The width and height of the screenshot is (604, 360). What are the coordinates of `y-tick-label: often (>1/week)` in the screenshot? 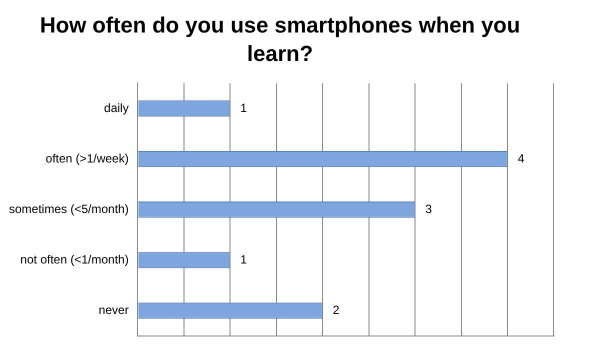 It's located at (87, 158).